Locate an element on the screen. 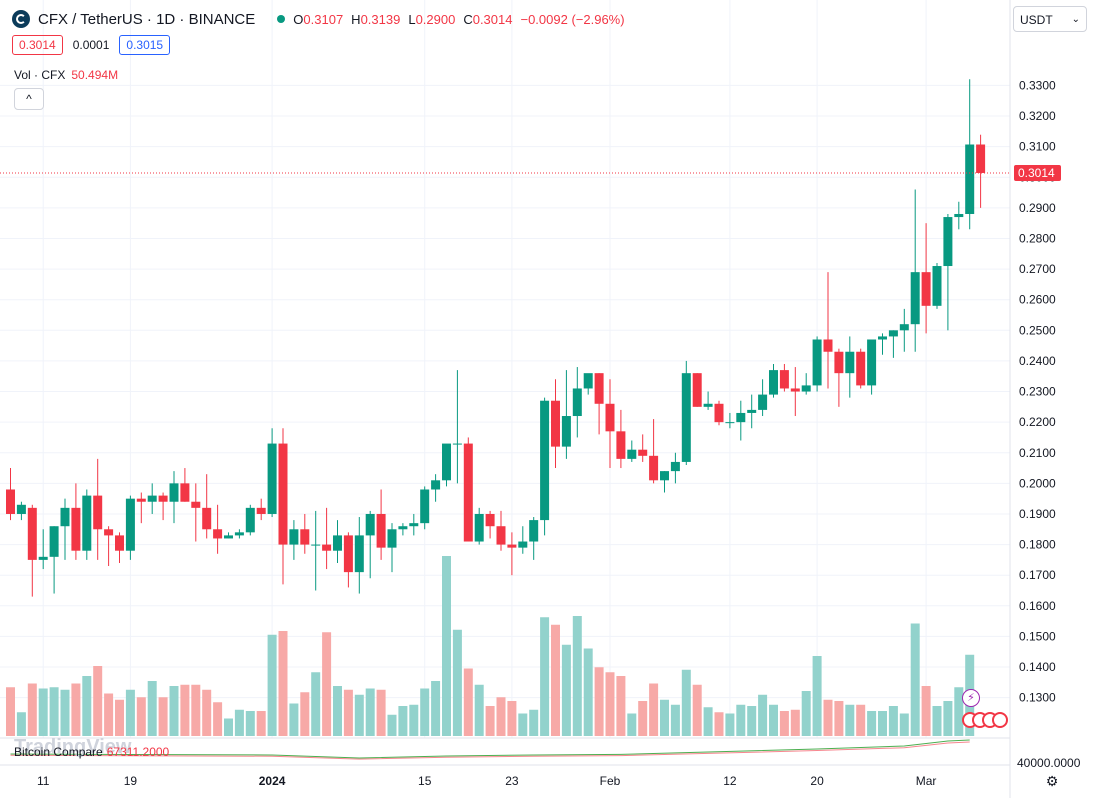 The height and width of the screenshot is (798, 1095). collapse-legend-button: ^ is located at coordinates (29, 99).